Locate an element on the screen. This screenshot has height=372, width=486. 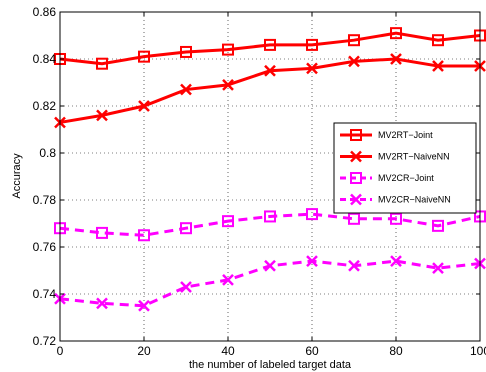
legend-item: MV2CR−Joint is located at coordinates (387, 178).